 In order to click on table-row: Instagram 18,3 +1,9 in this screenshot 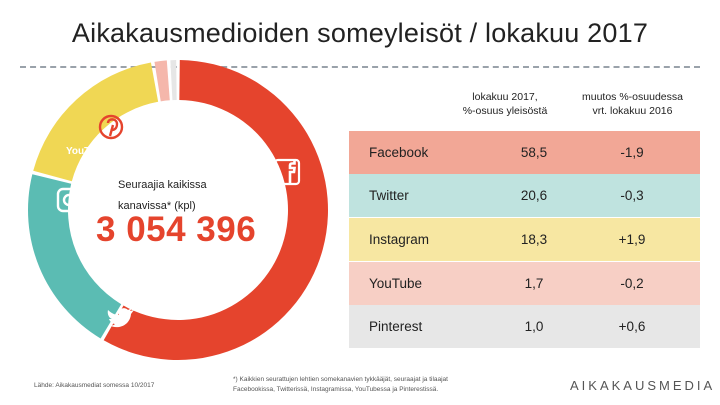, I will do `click(524, 239)`.